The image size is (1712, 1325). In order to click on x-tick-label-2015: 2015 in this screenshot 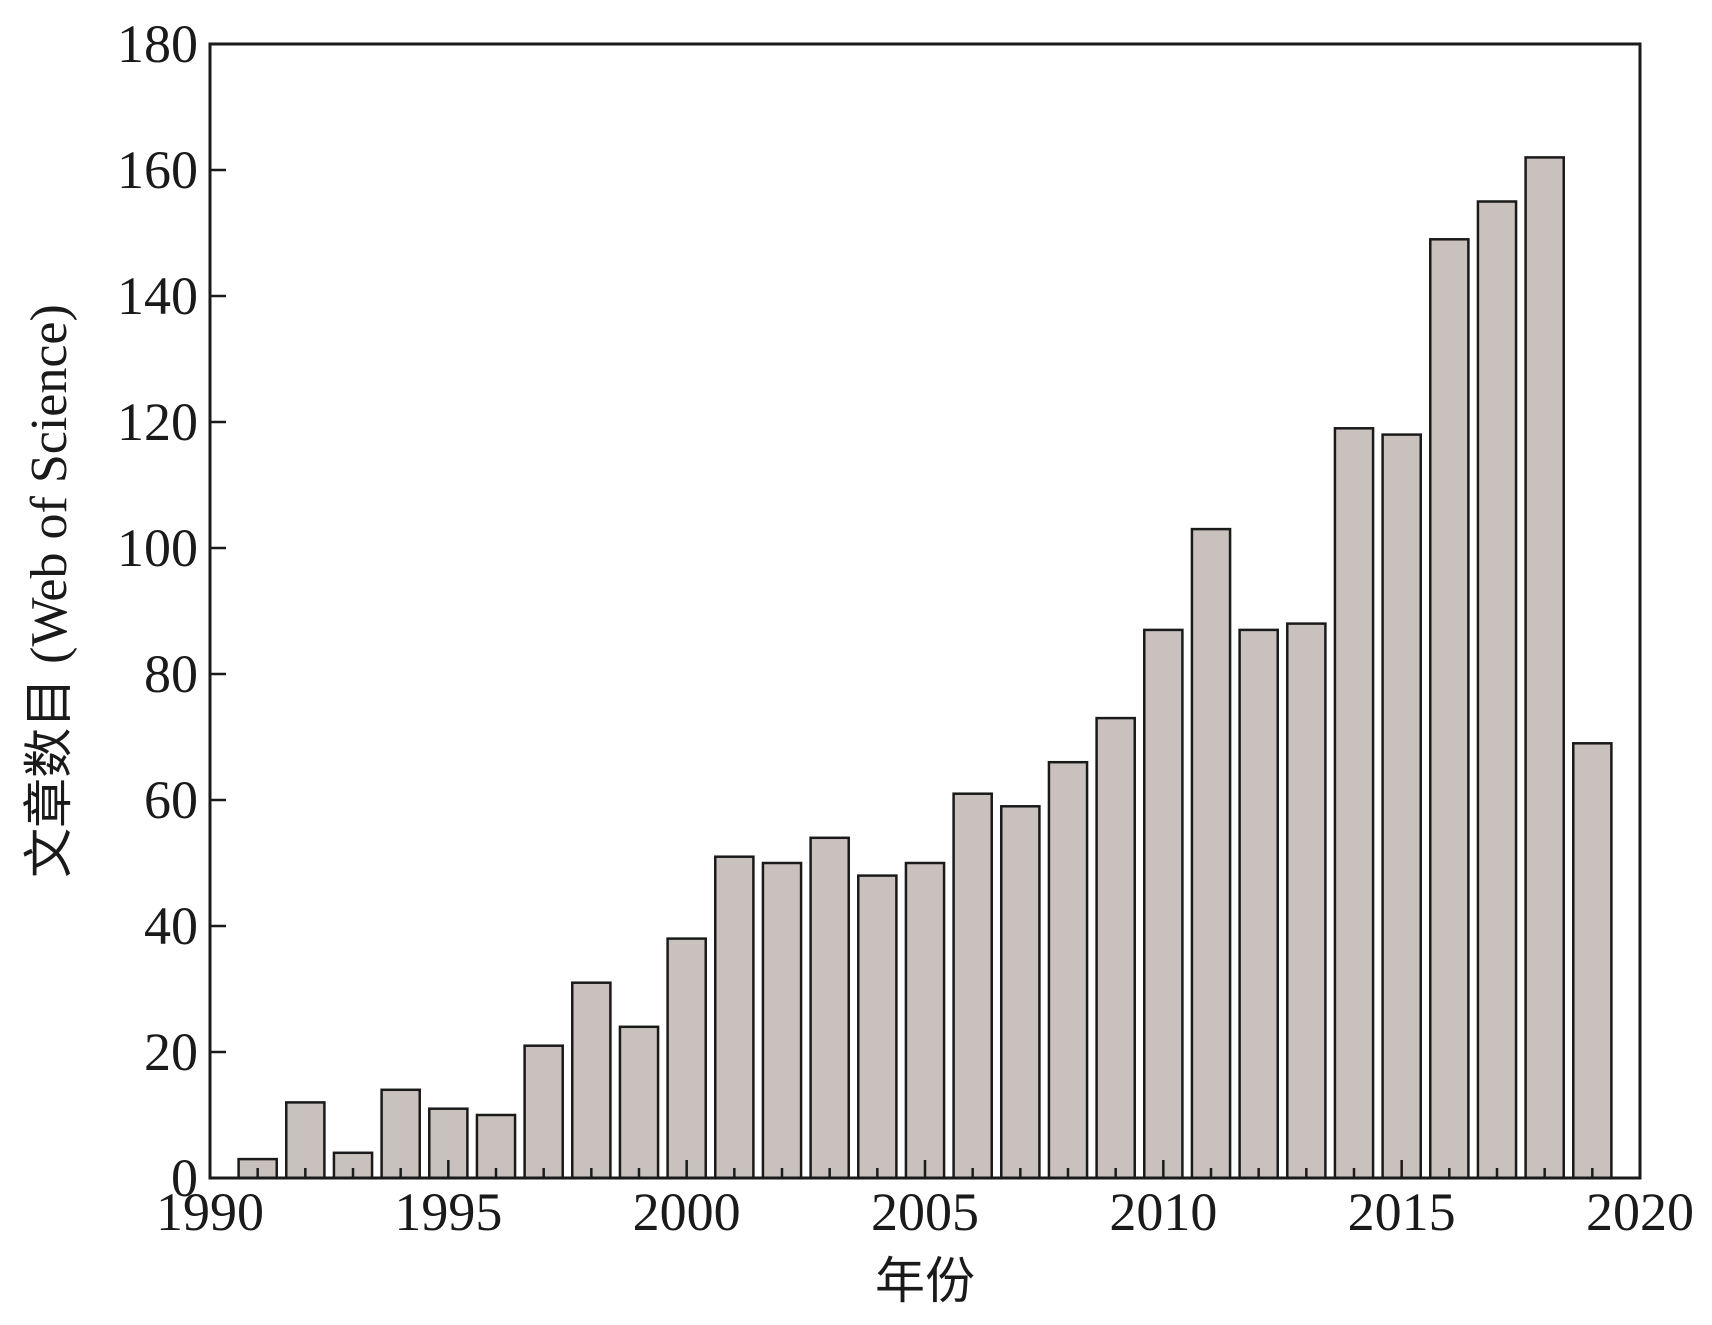, I will do `click(1402, 1212)`.